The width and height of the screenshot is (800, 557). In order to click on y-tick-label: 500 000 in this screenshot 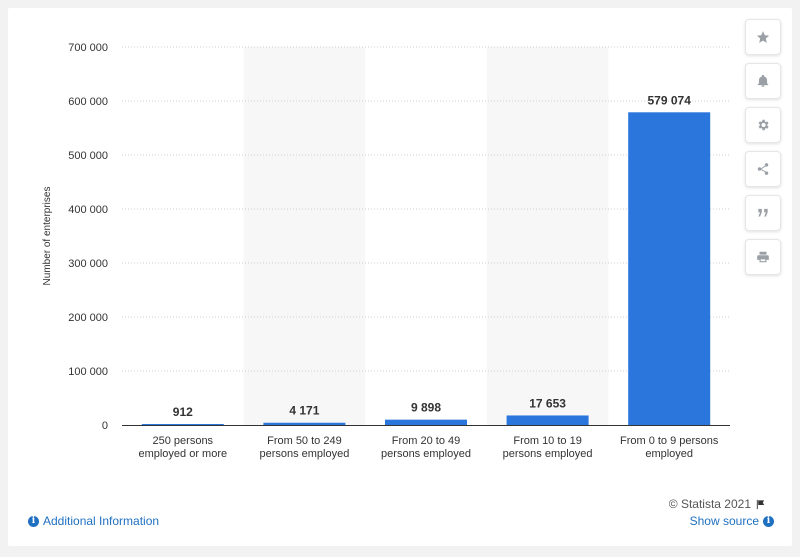, I will do `click(88, 156)`.